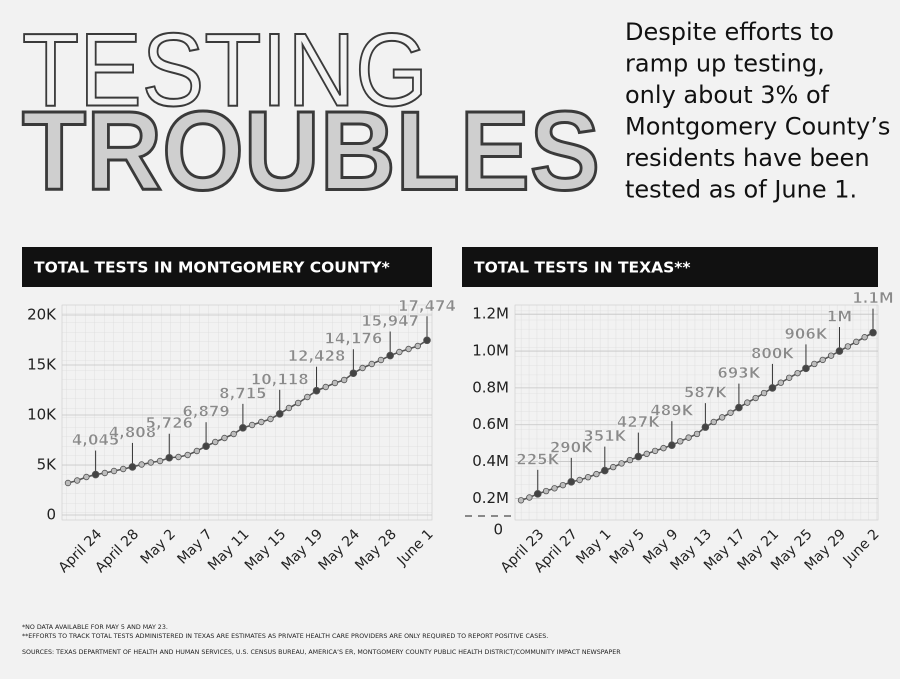  Describe the element at coordinates (605, 436) in the screenshot. I see `data-label: 351K` at that location.